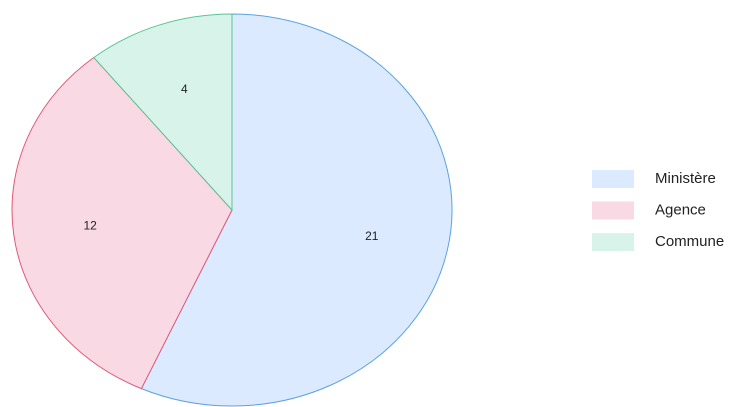 This screenshot has height=407, width=748. What do you see at coordinates (689, 241) in the screenshot?
I see `legend-label: Commune` at bounding box center [689, 241].